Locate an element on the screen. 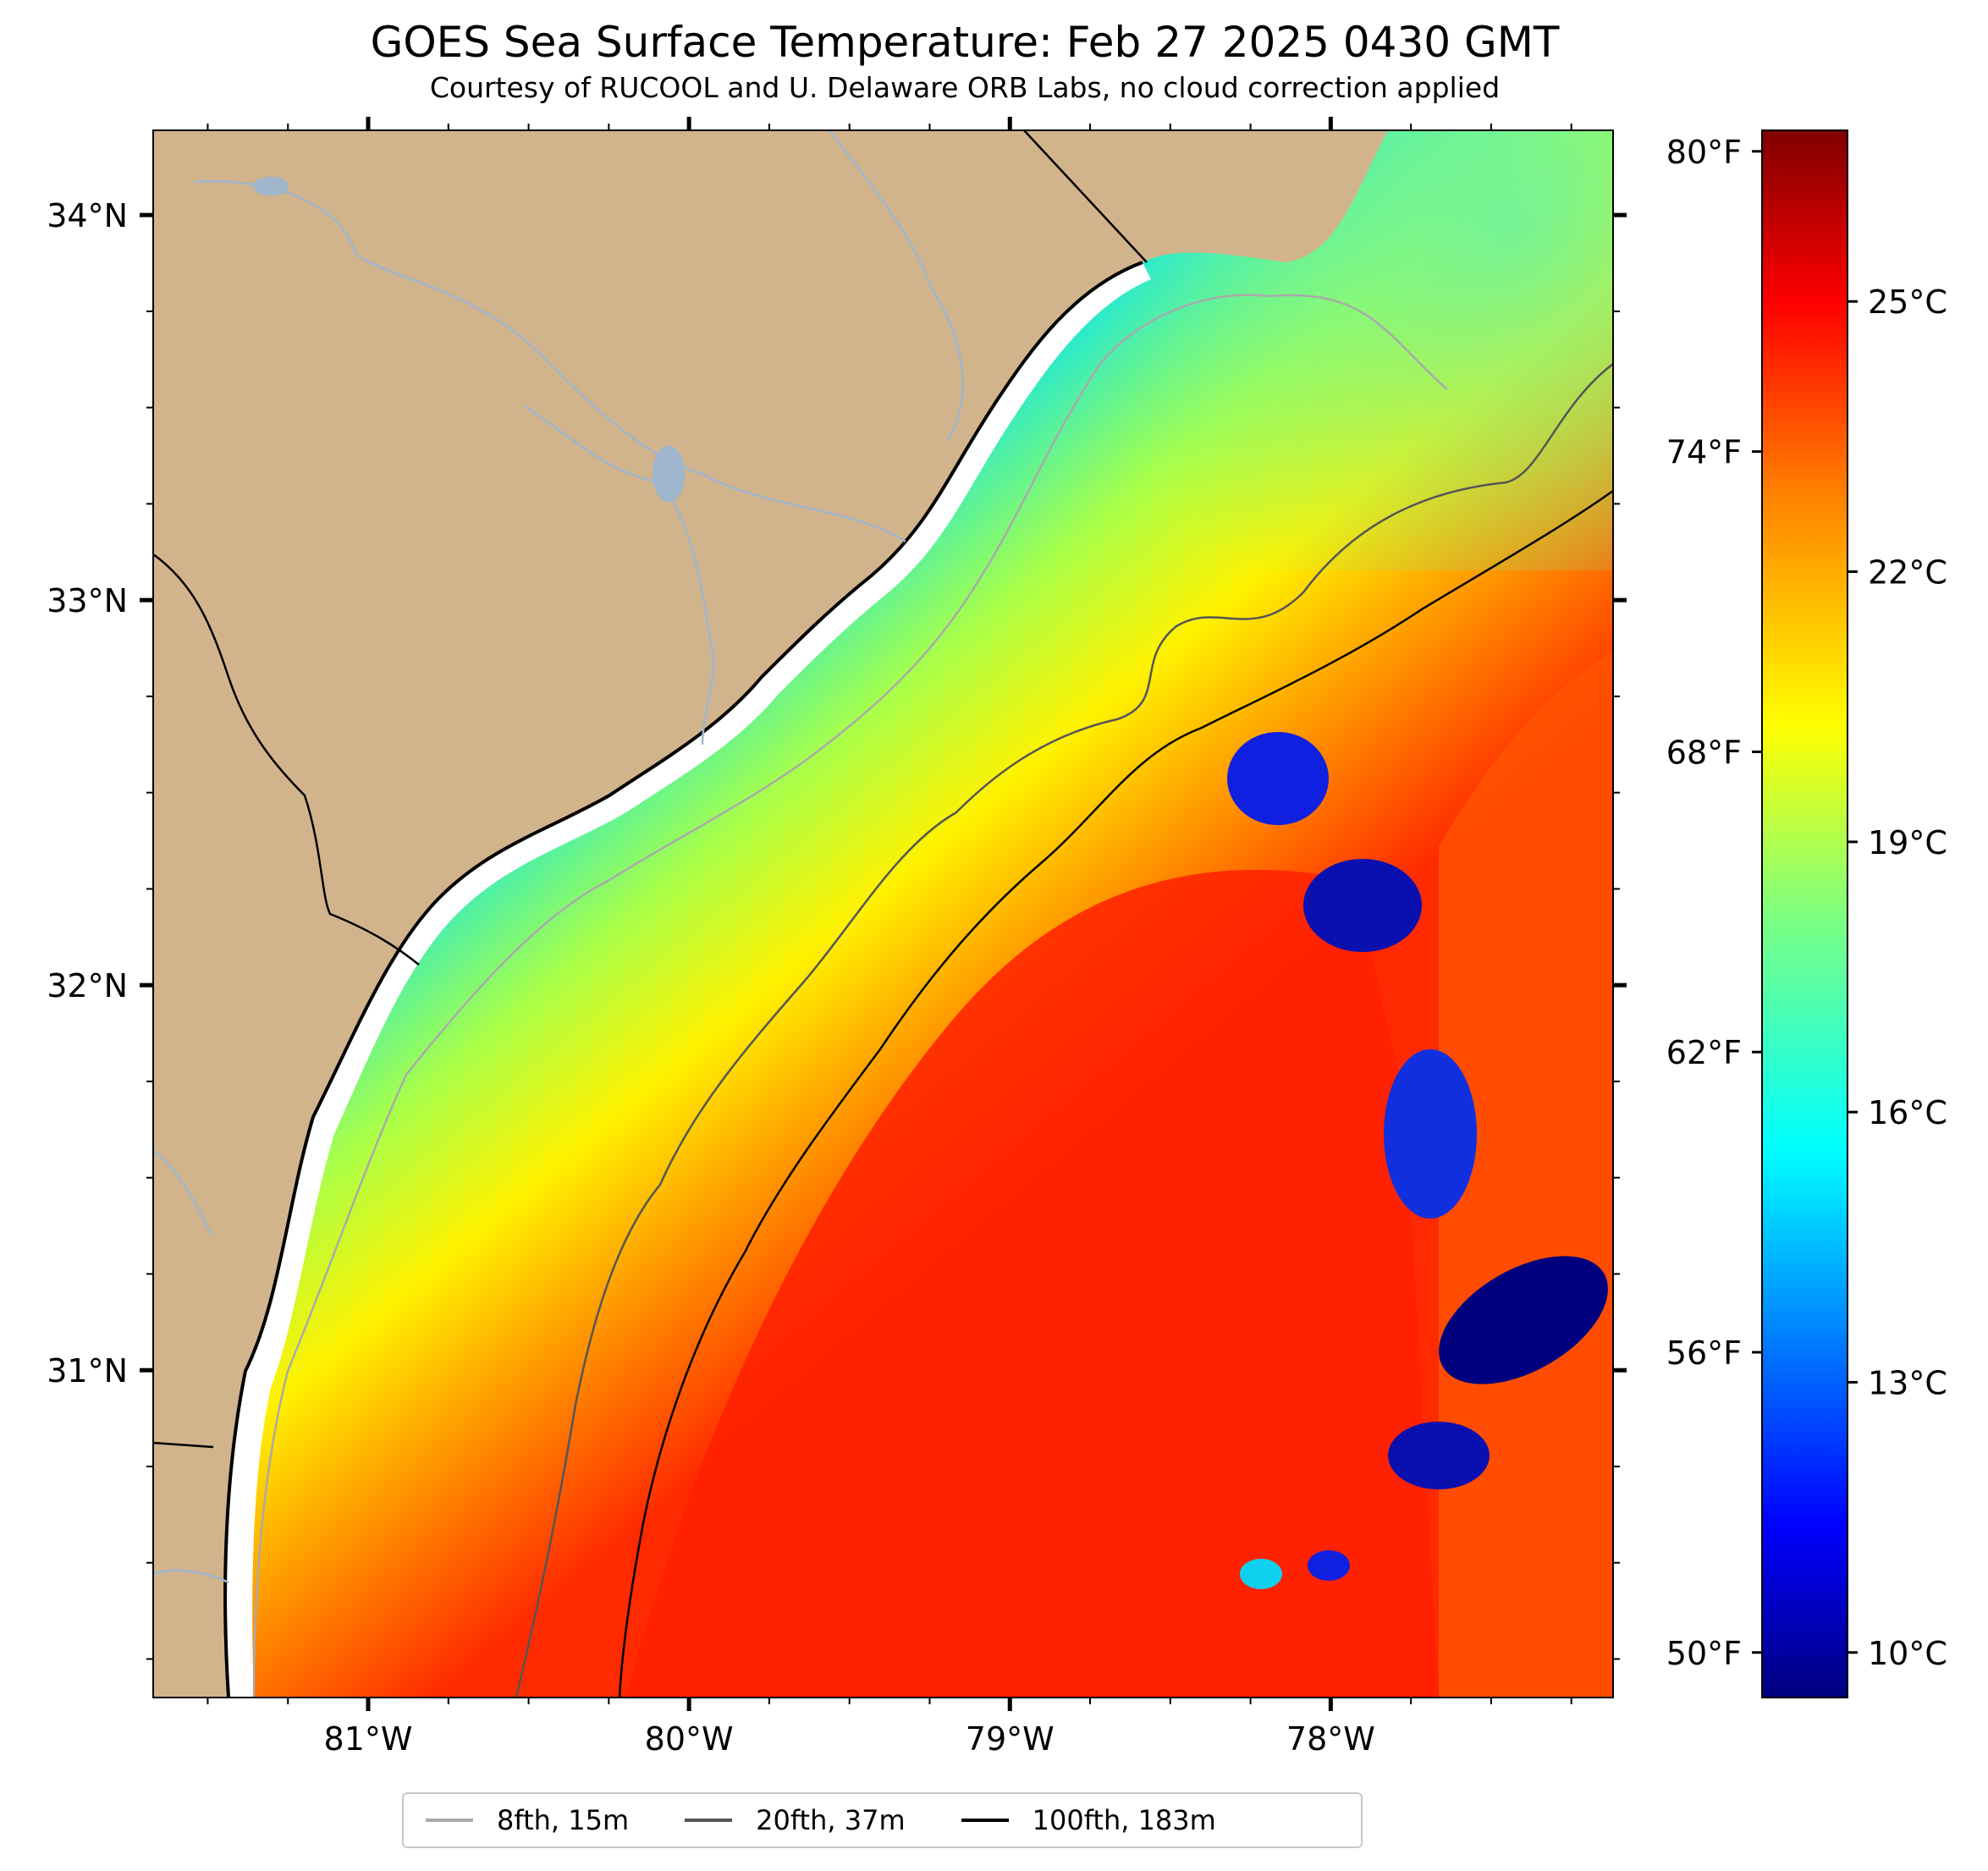 The image size is (1988, 1871). gulf-stream-east-band is located at coordinates (1526, 1175).